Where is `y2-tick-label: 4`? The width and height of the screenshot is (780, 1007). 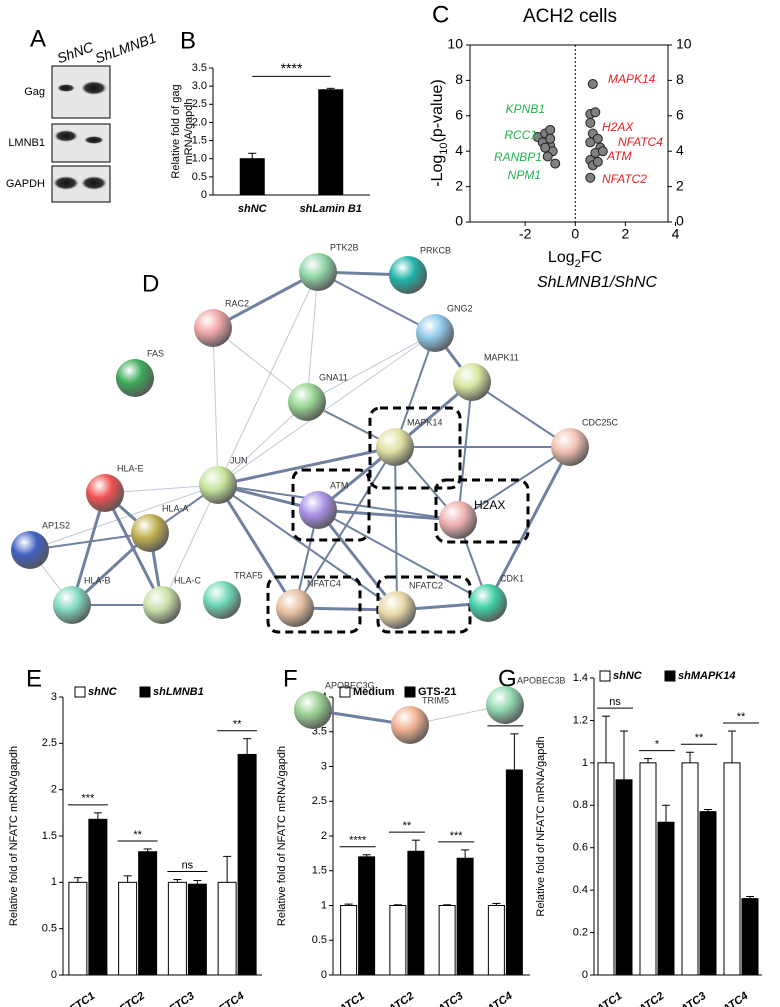 y2-tick-label: 4 is located at coordinates (680, 150).